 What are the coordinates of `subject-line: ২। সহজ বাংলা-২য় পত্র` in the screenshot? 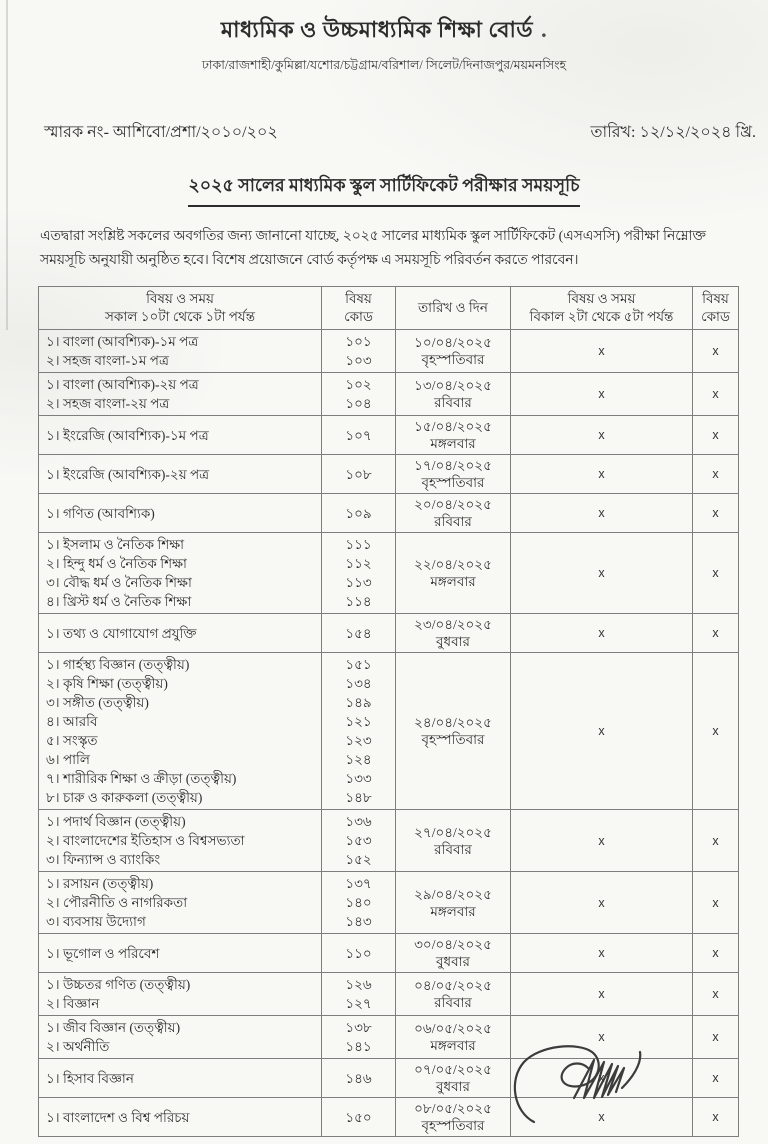 It's located at (108, 404).